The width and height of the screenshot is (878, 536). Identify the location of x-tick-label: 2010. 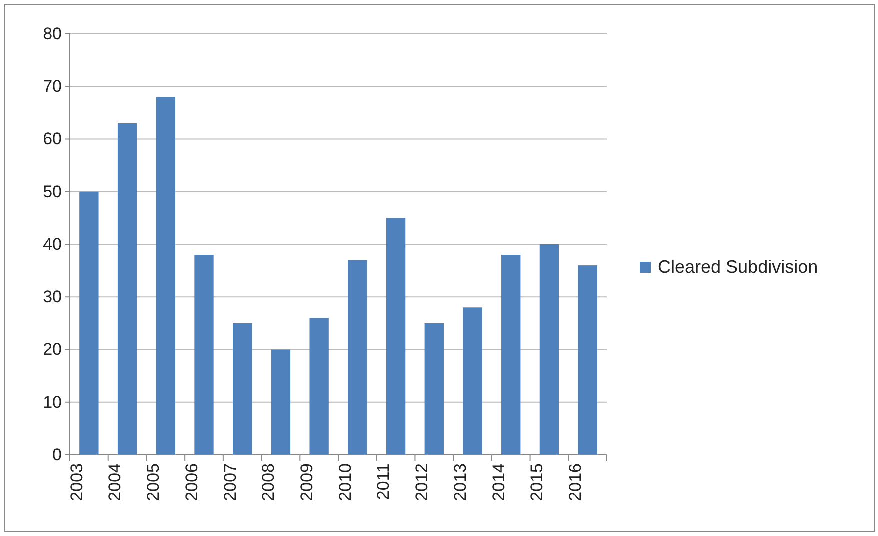
(345, 483).